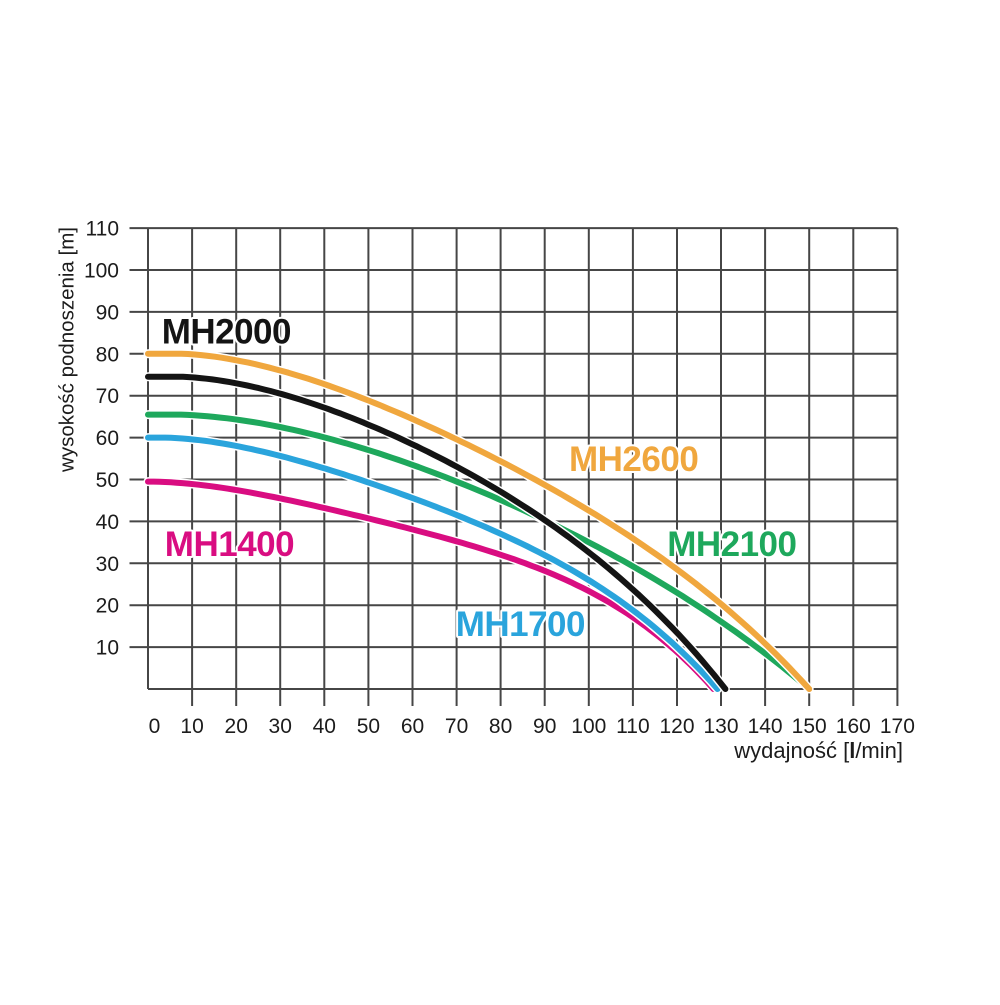 Image resolution: width=1000 pixels, height=1005 pixels. I want to click on svg-text: 120, so click(676, 726).